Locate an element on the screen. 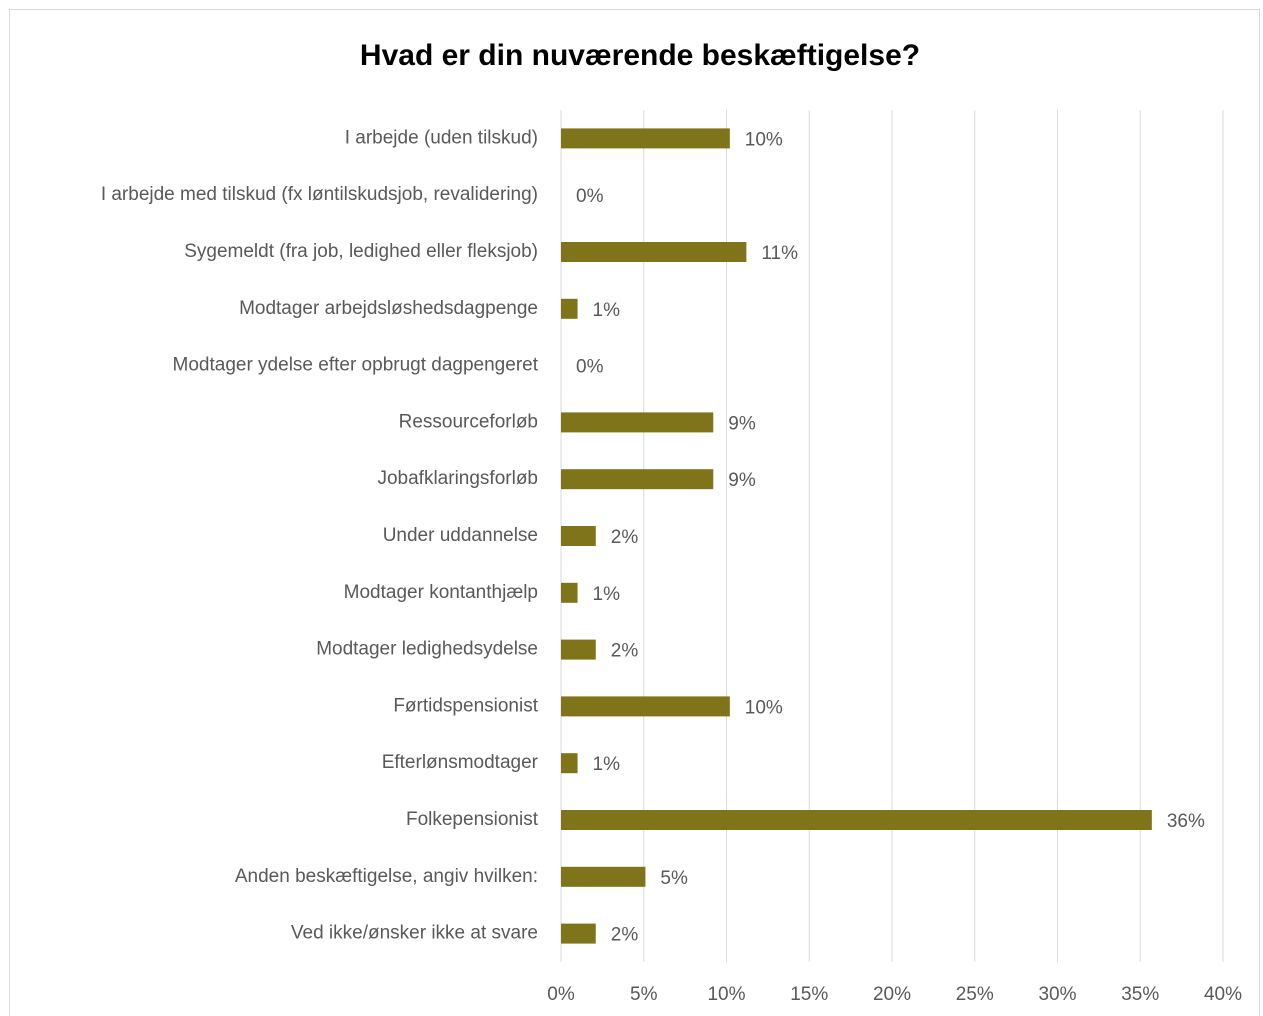 The image size is (1263, 1016). y-tick-label: I arbejde (uden tilskud) is located at coordinates (441, 137).